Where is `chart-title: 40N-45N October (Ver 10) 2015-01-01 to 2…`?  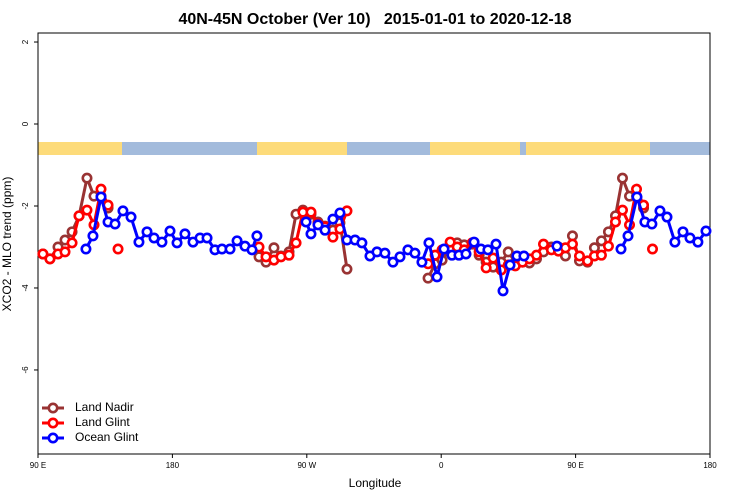
chart-title: 40N-45N October (Ver 10) 2015-01-01 to 2… is located at coordinates (374, 19).